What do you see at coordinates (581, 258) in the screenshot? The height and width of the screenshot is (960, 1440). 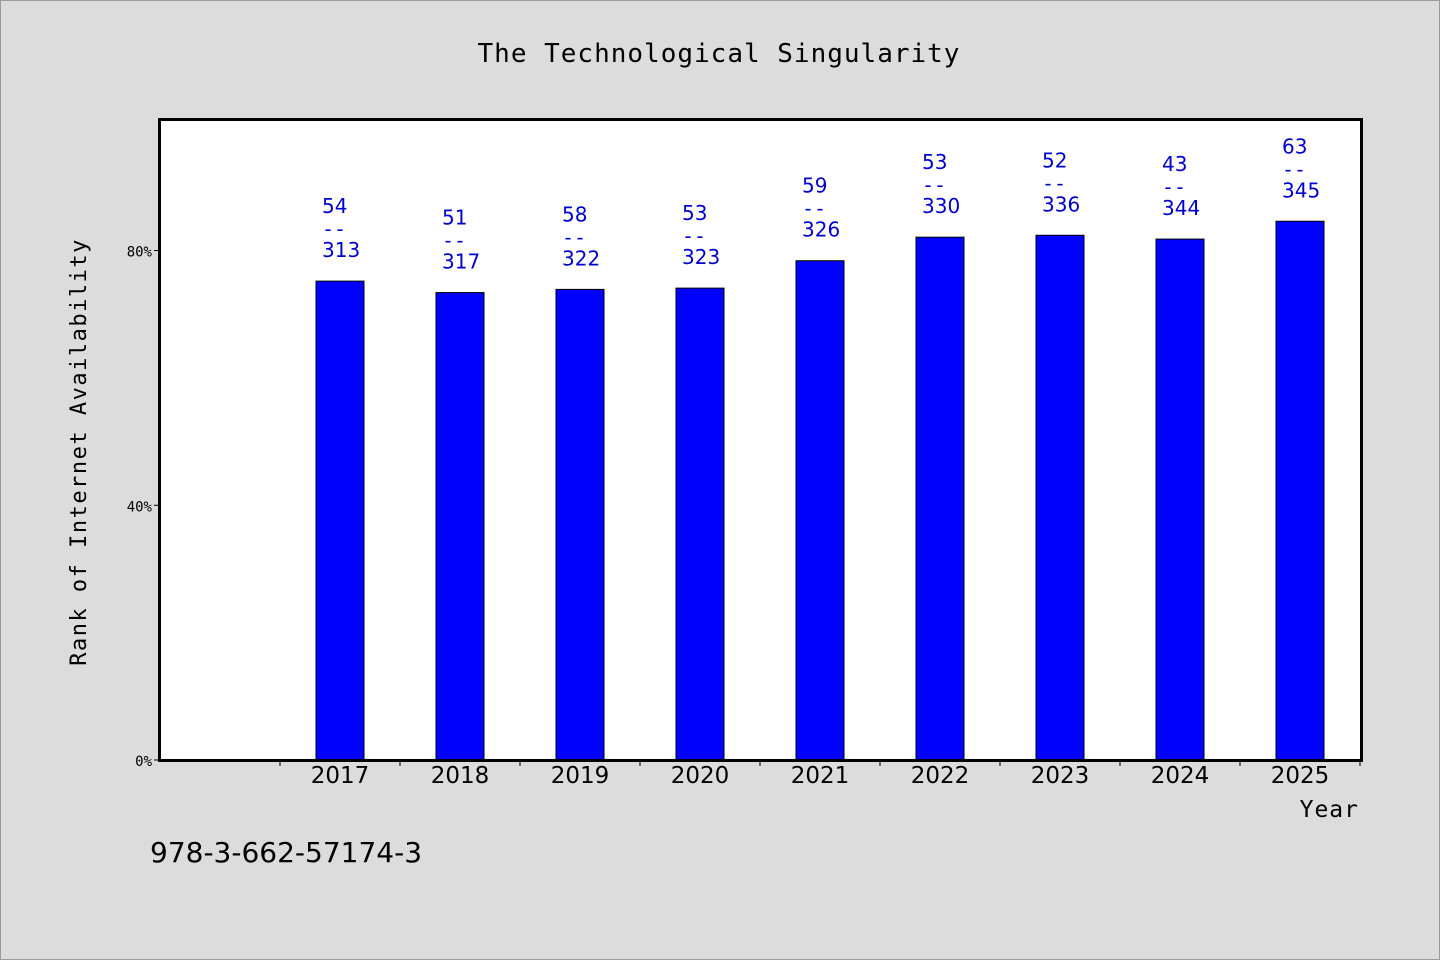 I see `bar-label-bottom-2019: 322` at bounding box center [581, 258].